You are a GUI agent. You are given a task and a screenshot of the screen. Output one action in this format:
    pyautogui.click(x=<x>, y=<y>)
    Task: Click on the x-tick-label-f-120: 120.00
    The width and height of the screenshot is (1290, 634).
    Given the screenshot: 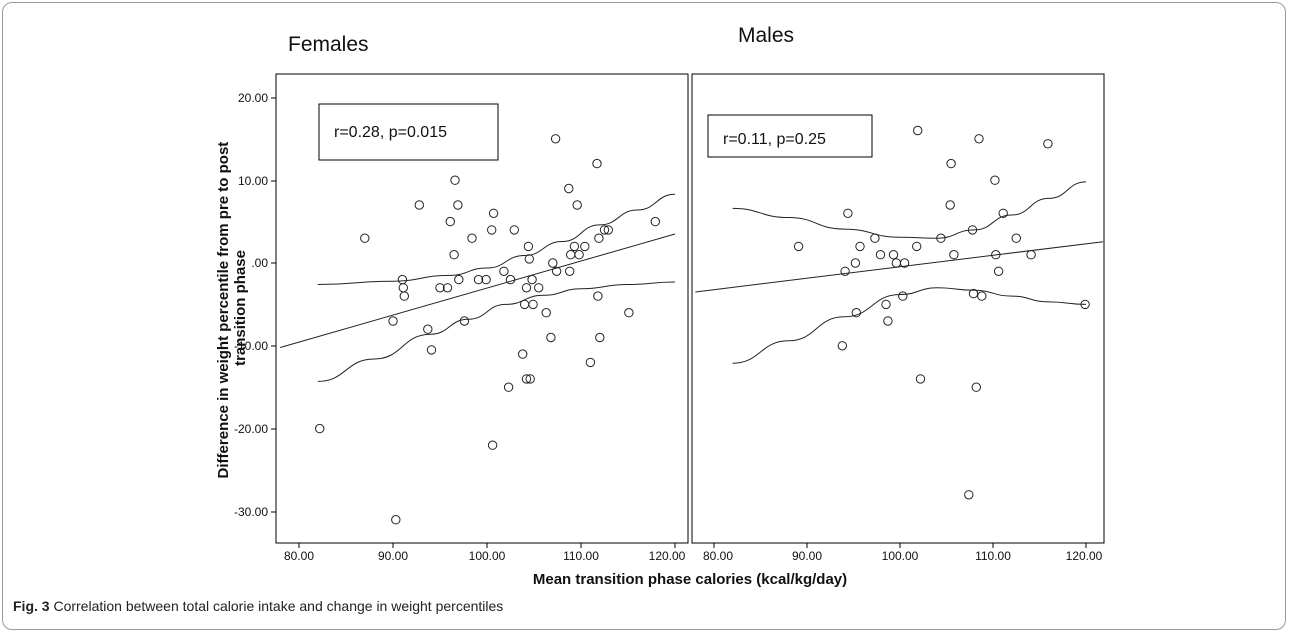 What is the action you would take?
    pyautogui.click(x=667, y=556)
    